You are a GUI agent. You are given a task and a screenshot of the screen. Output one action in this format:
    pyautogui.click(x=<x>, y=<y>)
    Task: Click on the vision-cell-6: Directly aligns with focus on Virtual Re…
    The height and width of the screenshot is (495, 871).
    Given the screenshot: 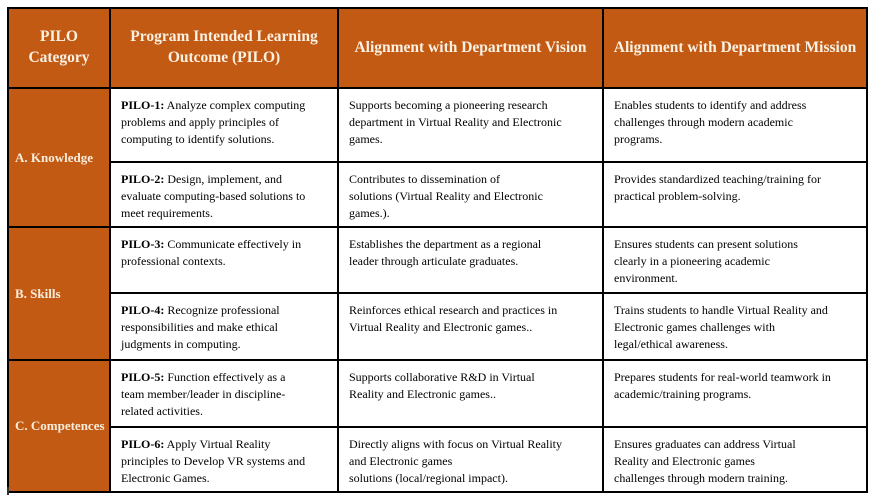 What is the action you would take?
    pyautogui.click(x=470, y=459)
    